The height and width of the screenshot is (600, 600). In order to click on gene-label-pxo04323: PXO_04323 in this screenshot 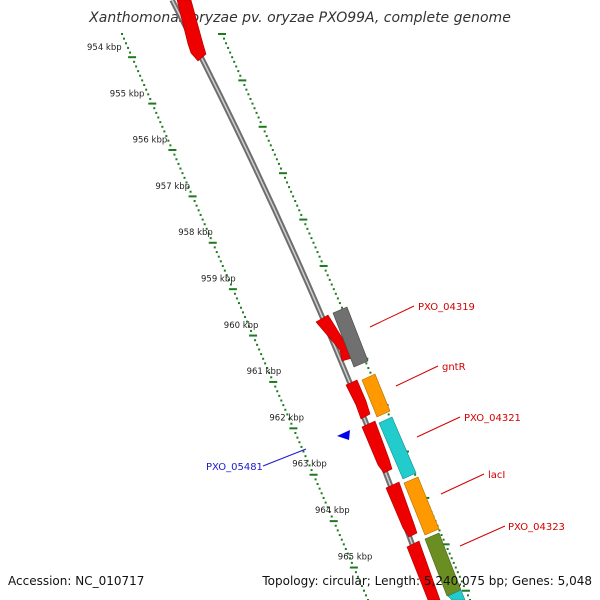, I will do `click(536, 527)`.